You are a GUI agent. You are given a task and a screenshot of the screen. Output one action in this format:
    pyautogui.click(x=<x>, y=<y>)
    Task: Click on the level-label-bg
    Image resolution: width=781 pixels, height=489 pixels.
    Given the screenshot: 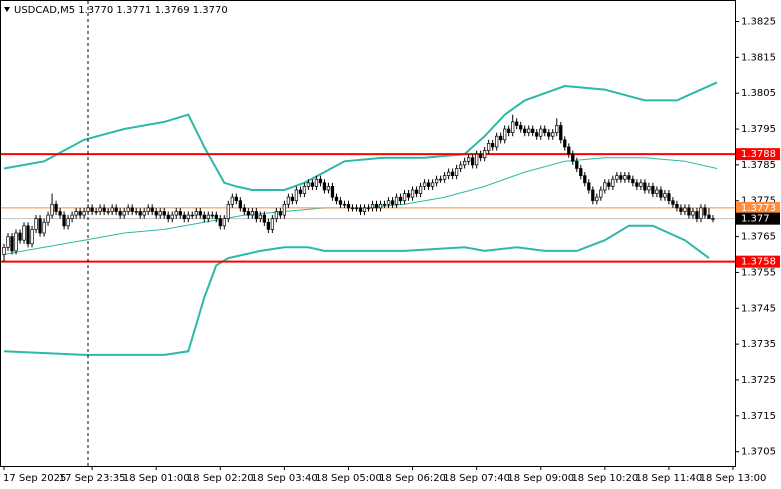 What is the action you would take?
    pyautogui.click(x=758, y=218)
    